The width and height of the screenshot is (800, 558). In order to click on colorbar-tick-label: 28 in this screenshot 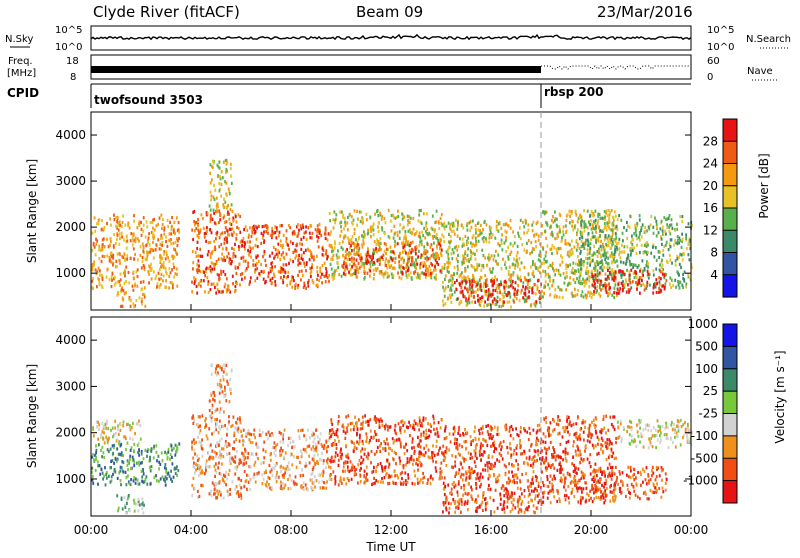, I will do `click(710, 141)`.